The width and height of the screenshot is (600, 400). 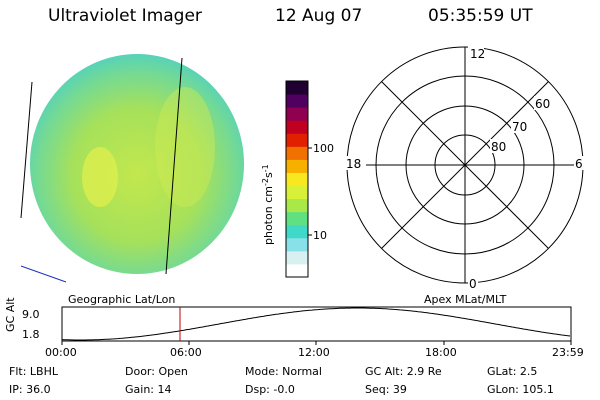 What do you see at coordinates (480, 16) in the screenshot?
I see `time-label: 05:35:59 UT` at bounding box center [480, 16].